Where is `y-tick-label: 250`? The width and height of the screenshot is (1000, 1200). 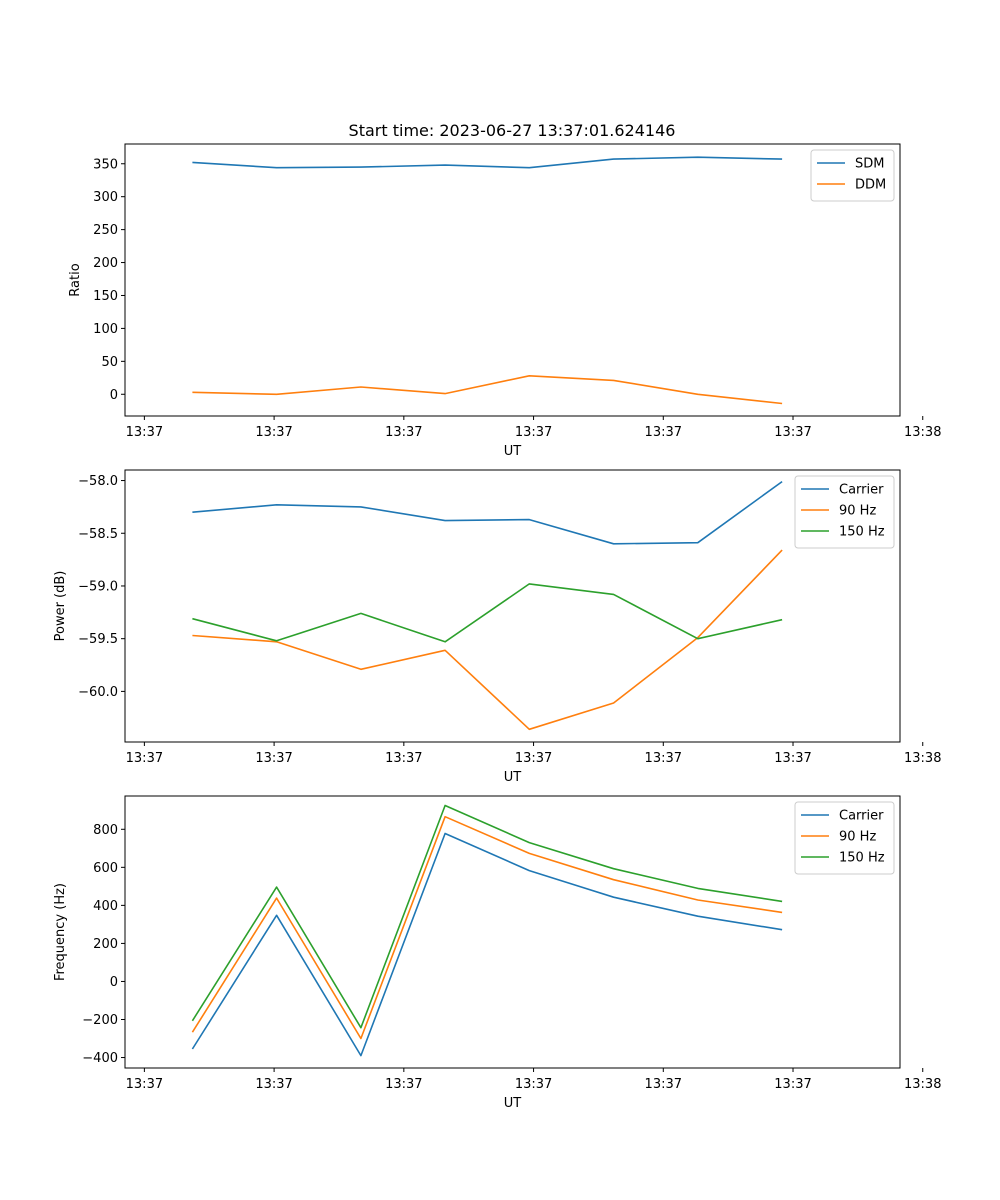
y-tick-label: 250 is located at coordinates (105, 230).